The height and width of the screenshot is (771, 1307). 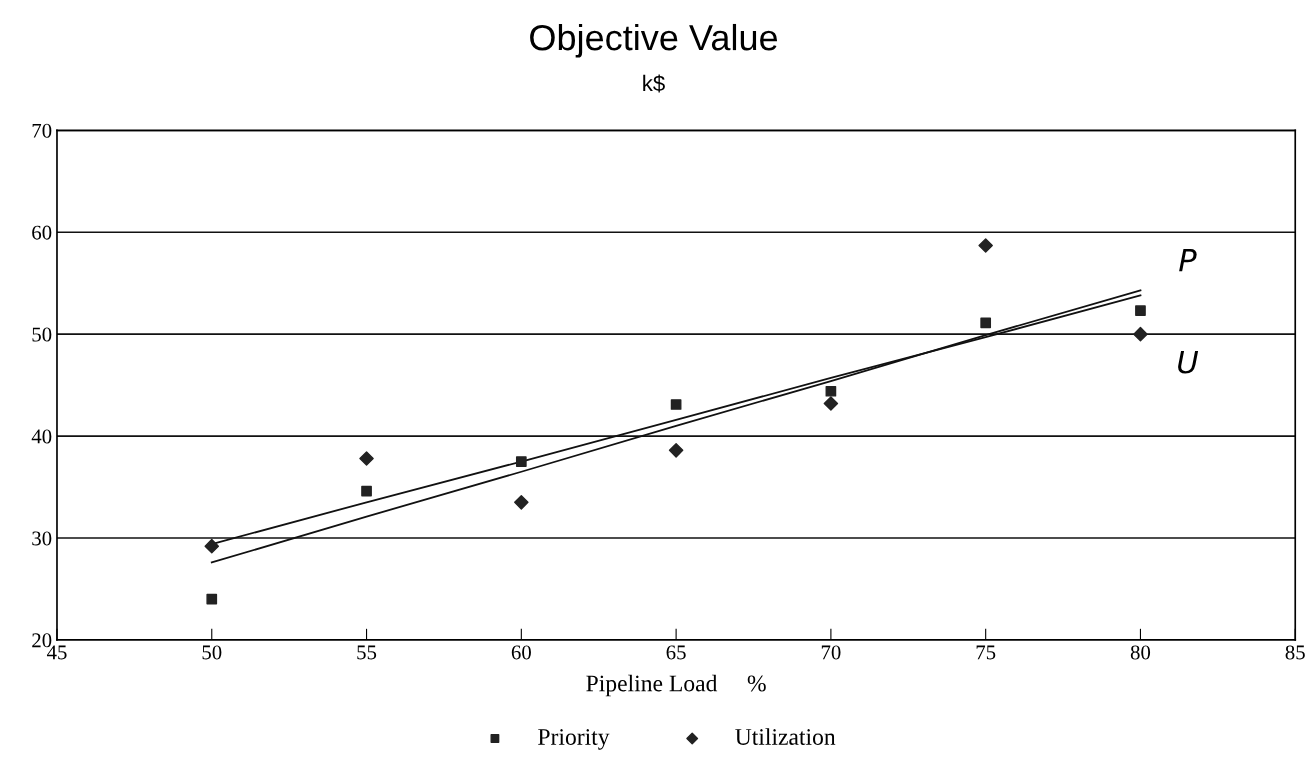 I want to click on y-tick-label: 40, so click(x=41, y=436).